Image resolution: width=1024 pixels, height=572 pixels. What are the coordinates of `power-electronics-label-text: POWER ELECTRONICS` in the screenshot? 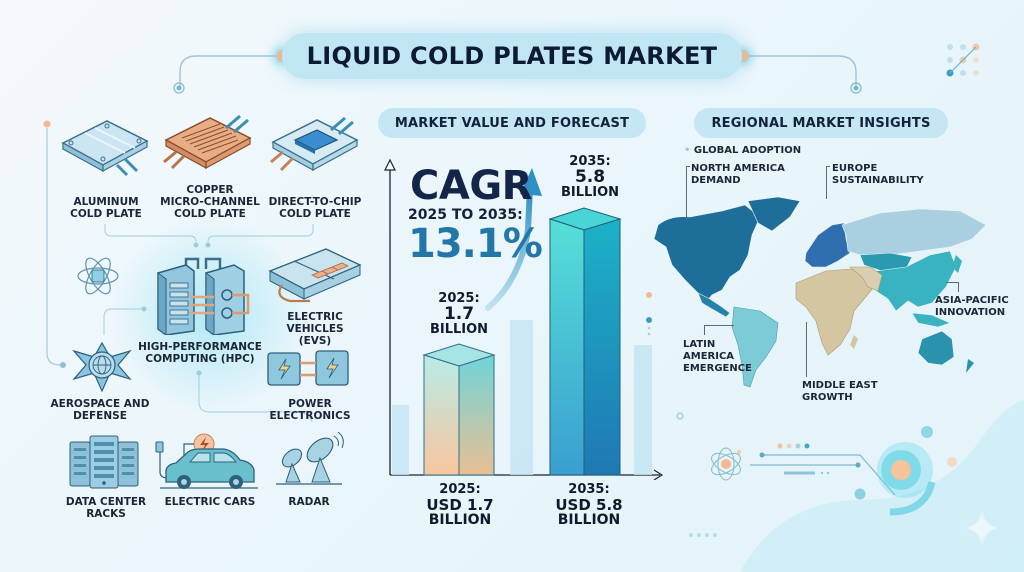 It's located at (310, 410).